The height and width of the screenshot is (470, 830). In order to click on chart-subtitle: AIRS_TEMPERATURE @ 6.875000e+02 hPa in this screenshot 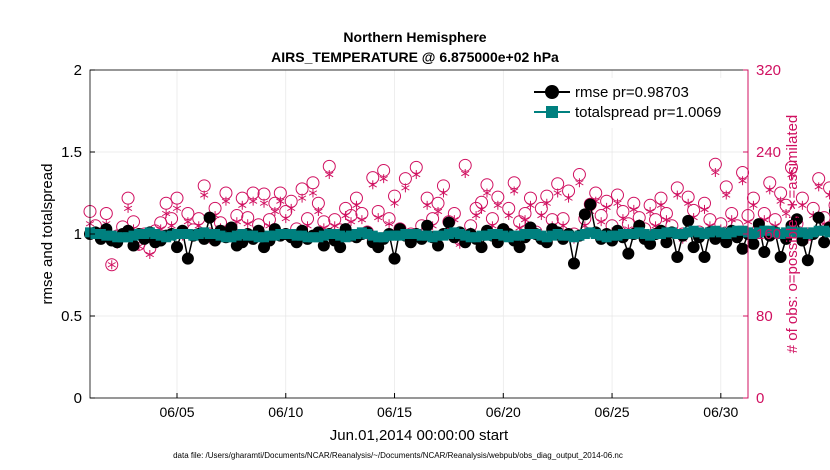, I will do `click(415, 57)`.